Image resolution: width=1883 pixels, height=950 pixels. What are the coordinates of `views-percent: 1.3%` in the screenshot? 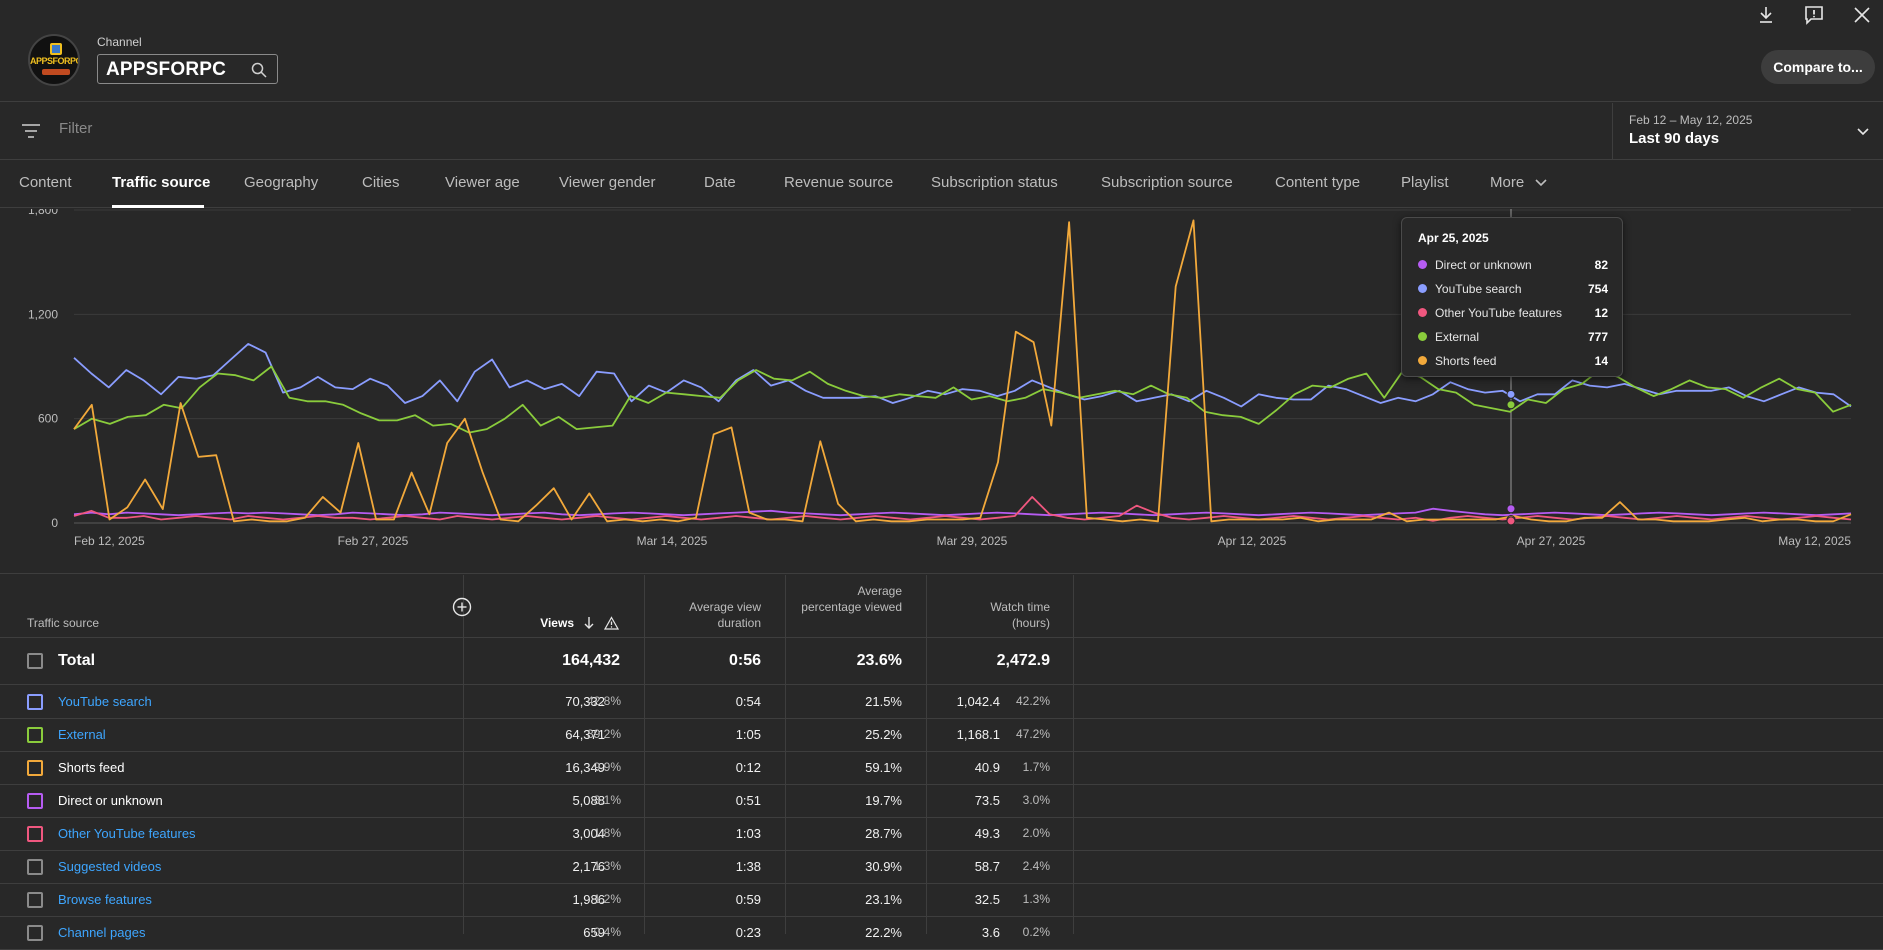 It's located at (607, 866).